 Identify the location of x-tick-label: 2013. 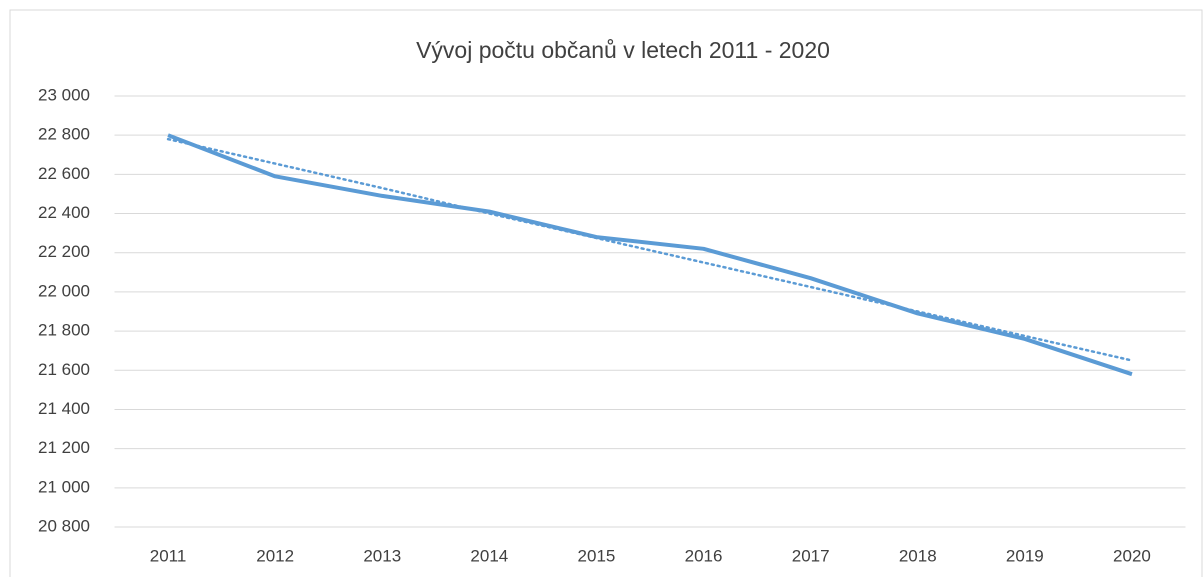
(382, 555).